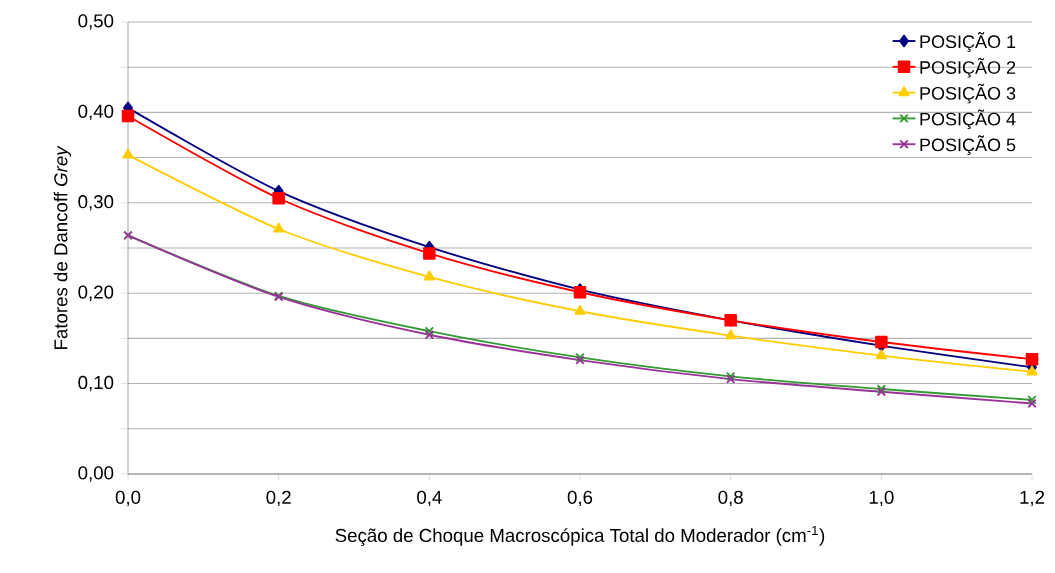 The image size is (1055, 573). I want to click on legend-label: POSIÇÃO 2, so click(968, 67).